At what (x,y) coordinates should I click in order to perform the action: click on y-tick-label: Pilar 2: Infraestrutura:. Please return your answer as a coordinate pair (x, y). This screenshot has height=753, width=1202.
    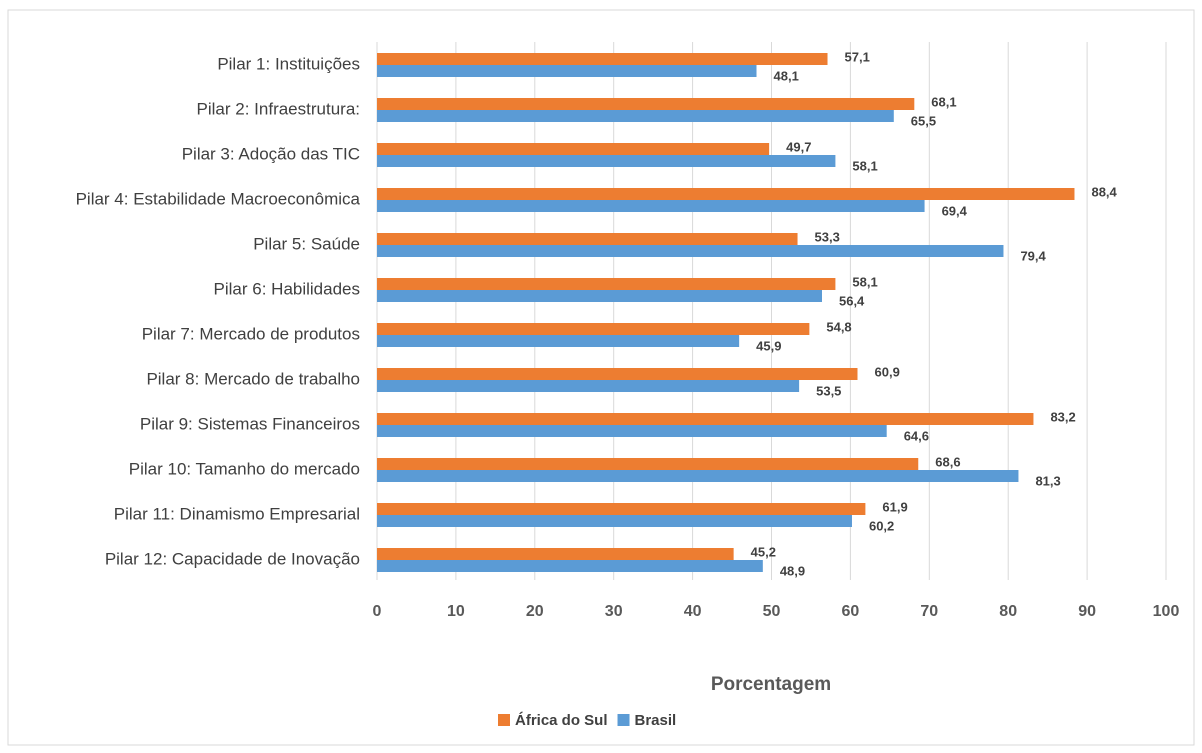
    Looking at the image, I should click on (278, 108).